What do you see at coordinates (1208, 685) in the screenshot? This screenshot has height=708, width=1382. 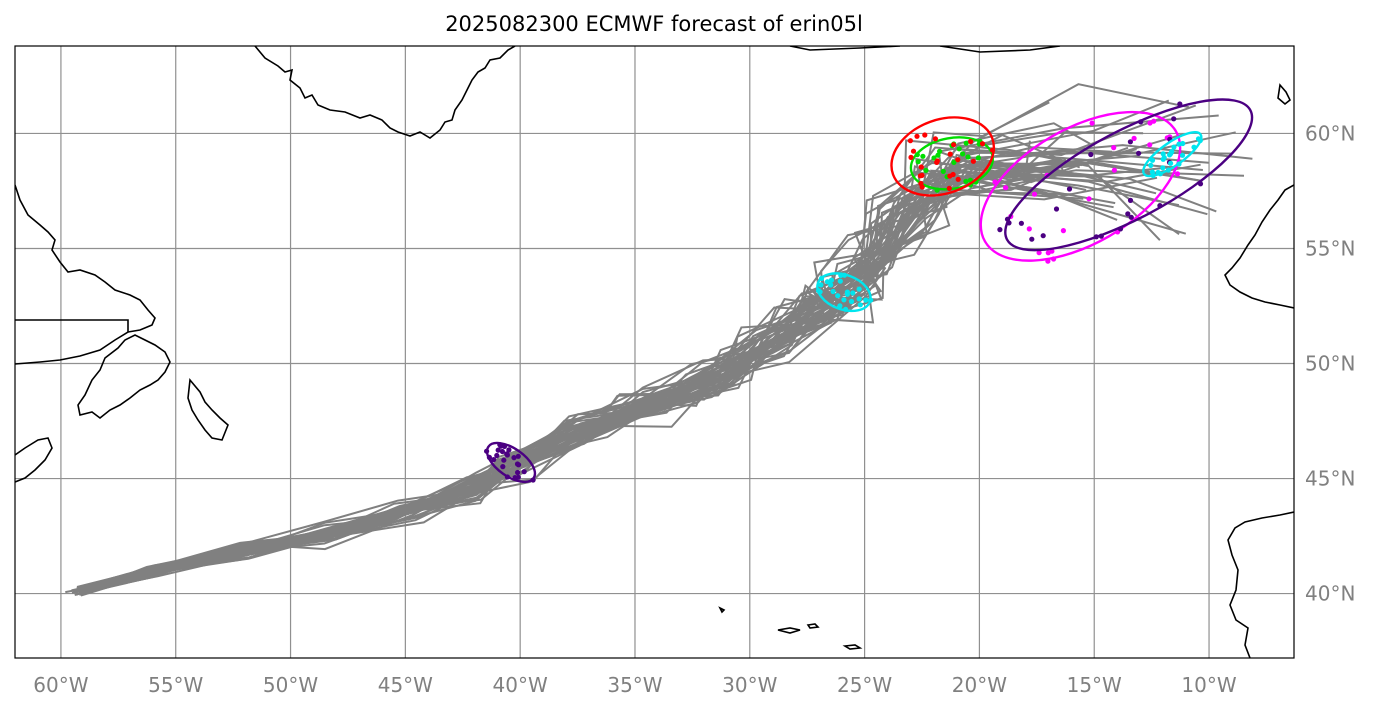 I see `lon-tick-label: 10°W` at bounding box center [1208, 685].